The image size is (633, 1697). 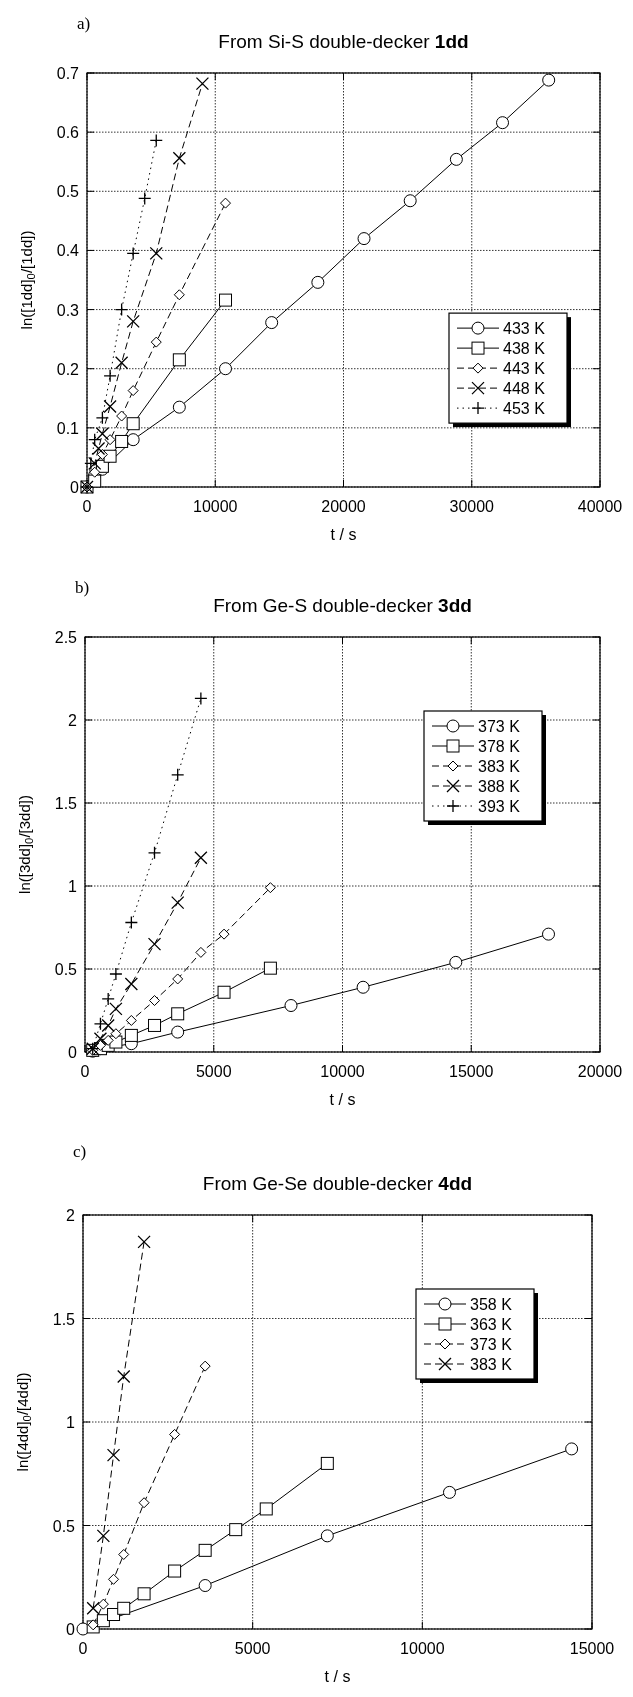 I want to click on y-tick-label: 2.5, so click(x=66, y=637).